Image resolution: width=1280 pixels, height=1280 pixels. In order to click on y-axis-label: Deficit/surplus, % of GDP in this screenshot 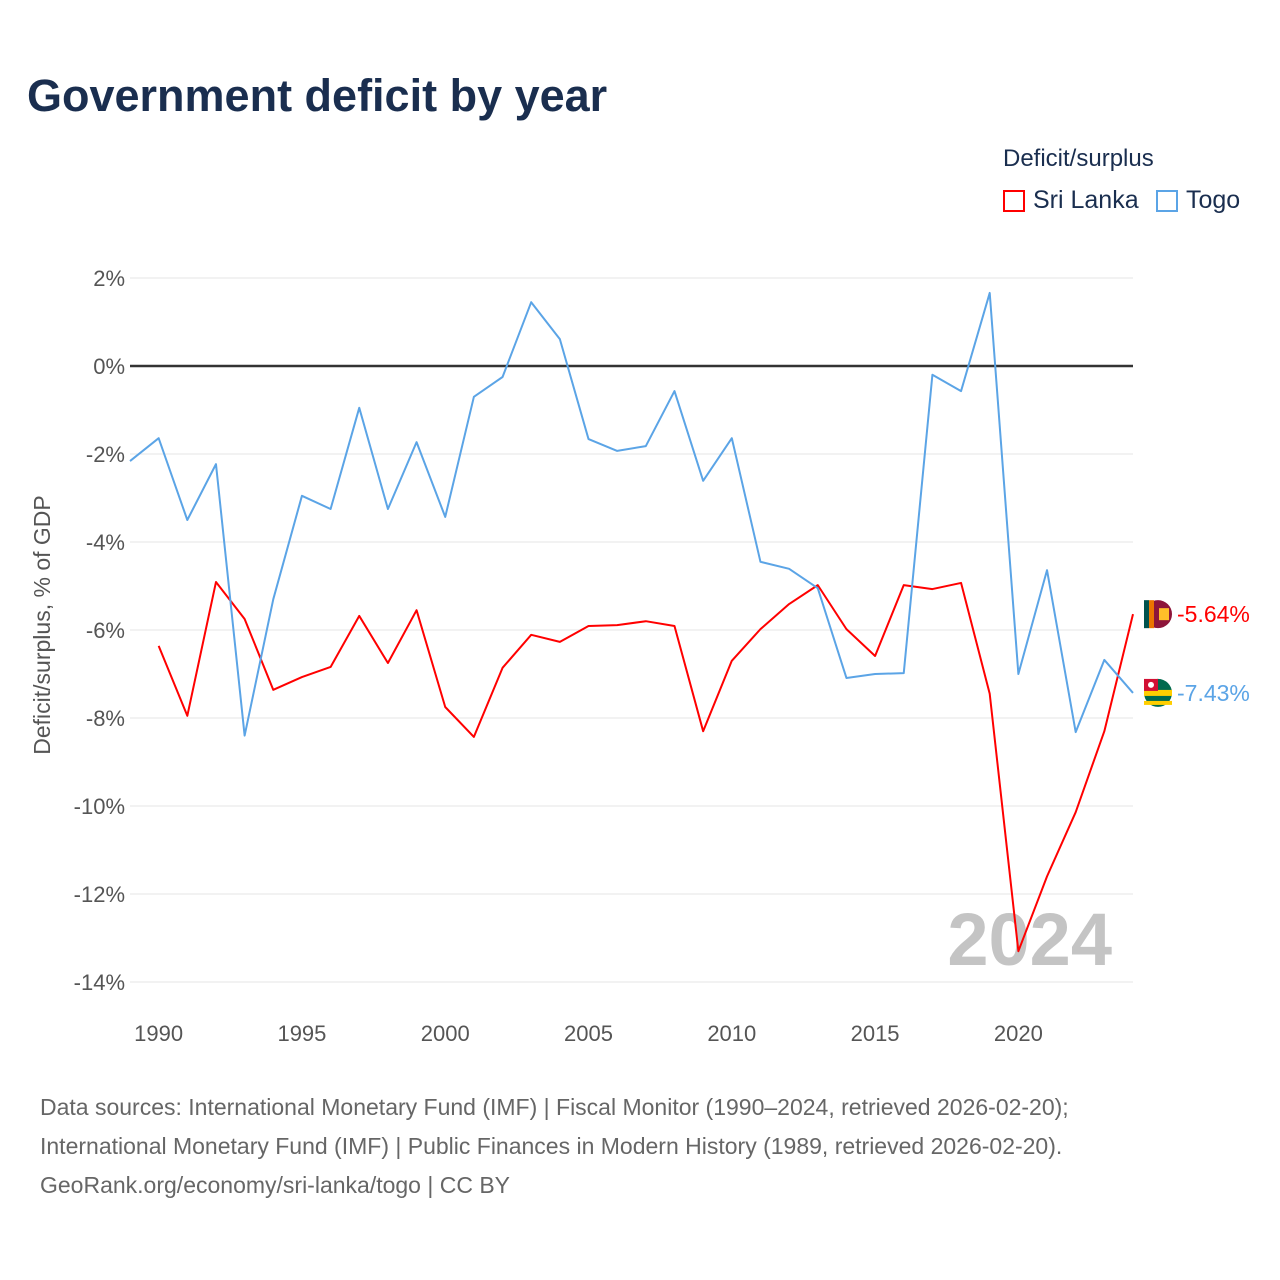, I will do `click(42, 624)`.